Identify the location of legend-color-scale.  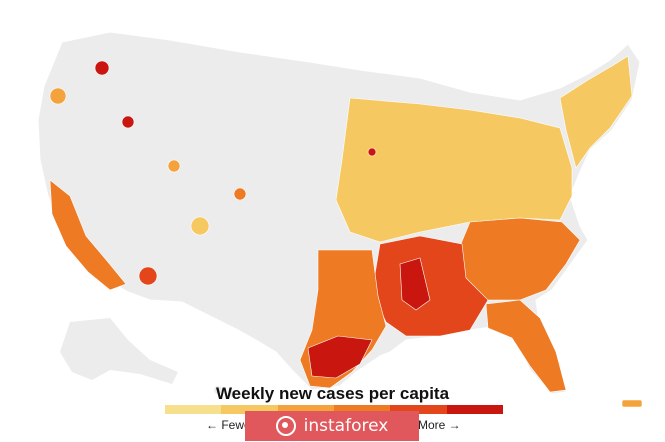
(334, 409).